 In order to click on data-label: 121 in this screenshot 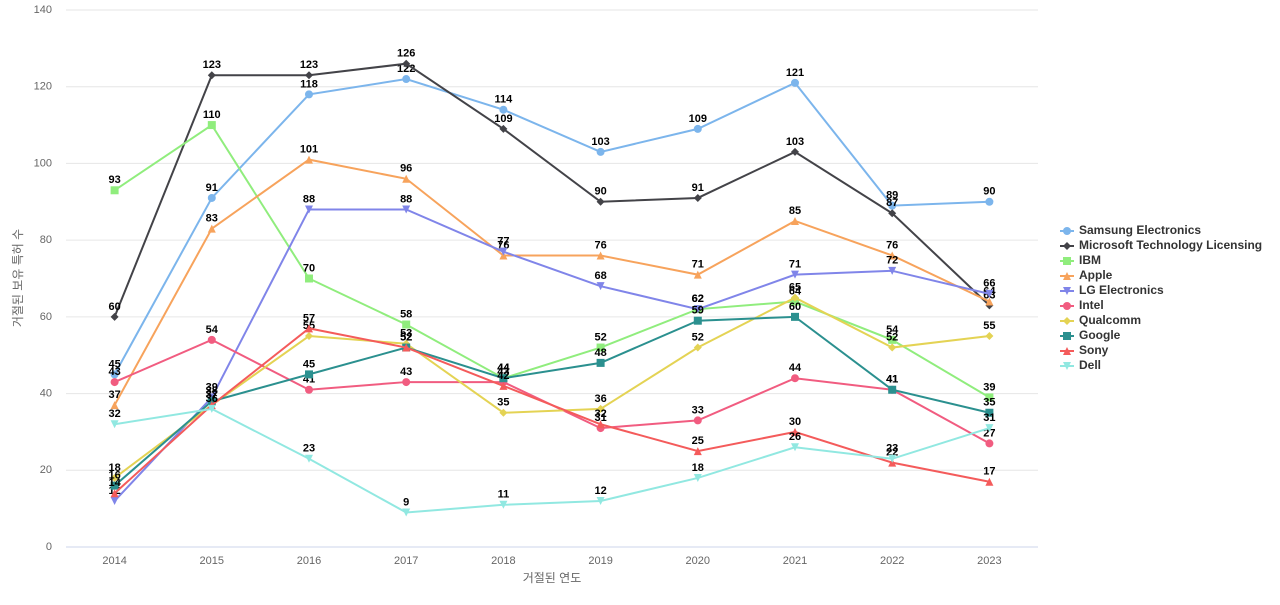, I will do `click(795, 73)`.